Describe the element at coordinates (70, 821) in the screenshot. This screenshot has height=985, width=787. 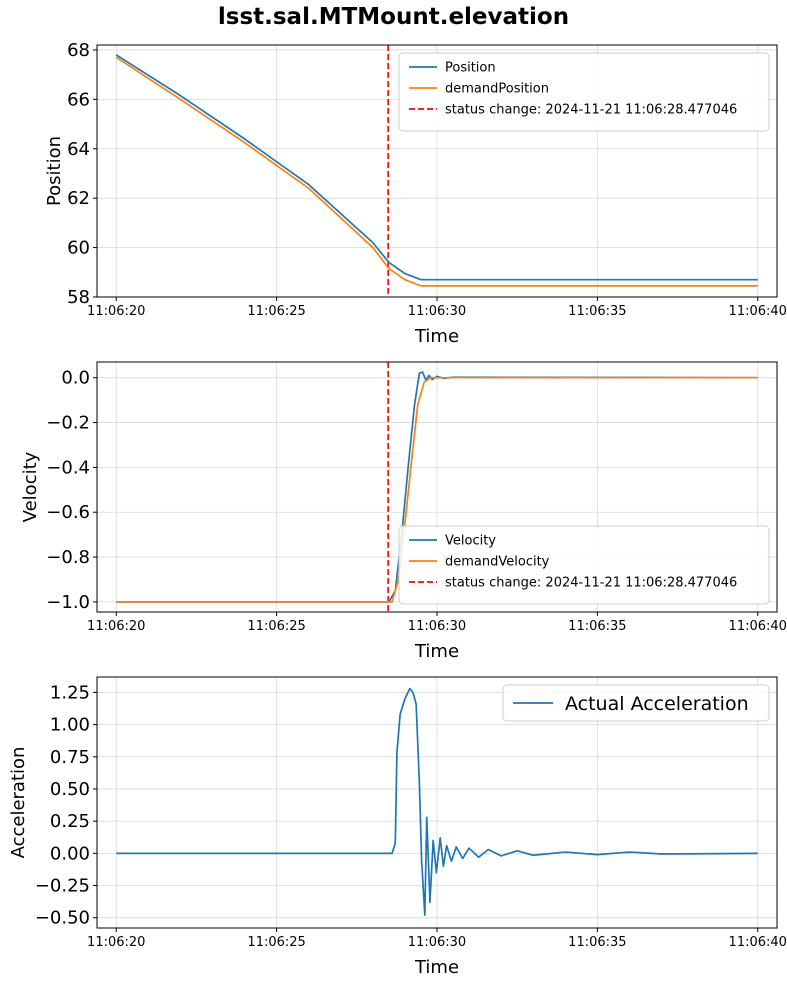
I see `y-tick-label: 0.25` at that location.